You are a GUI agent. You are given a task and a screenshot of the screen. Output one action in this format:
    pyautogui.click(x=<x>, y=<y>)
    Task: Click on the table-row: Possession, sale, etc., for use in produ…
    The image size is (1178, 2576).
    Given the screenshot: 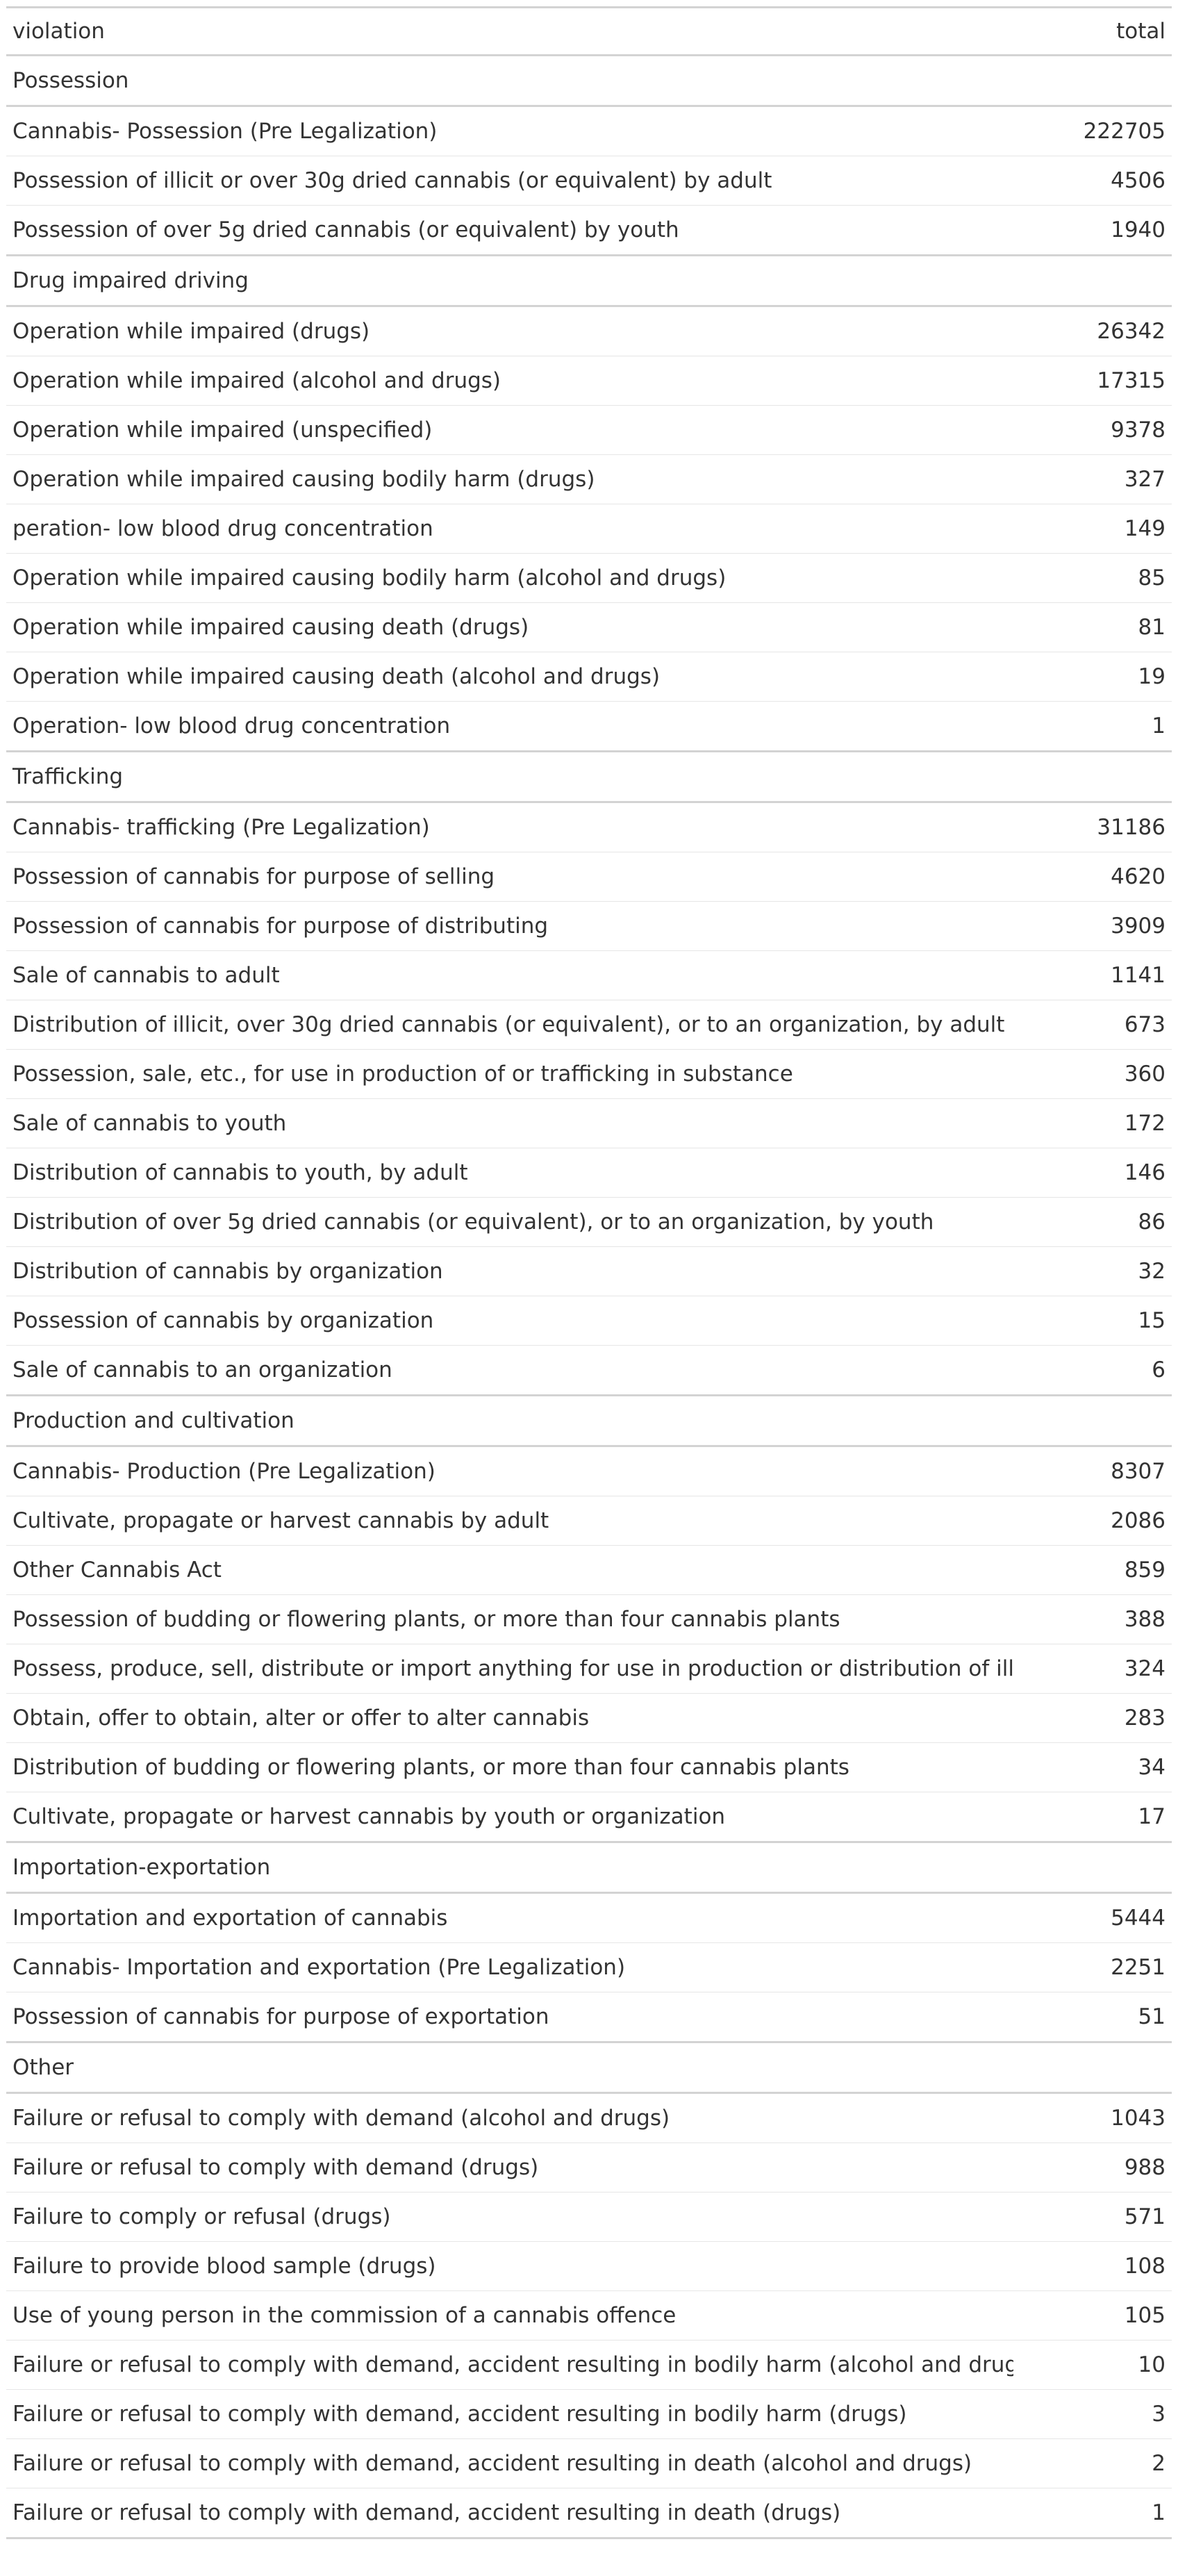 What is the action you would take?
    pyautogui.click(x=589, y=1074)
    